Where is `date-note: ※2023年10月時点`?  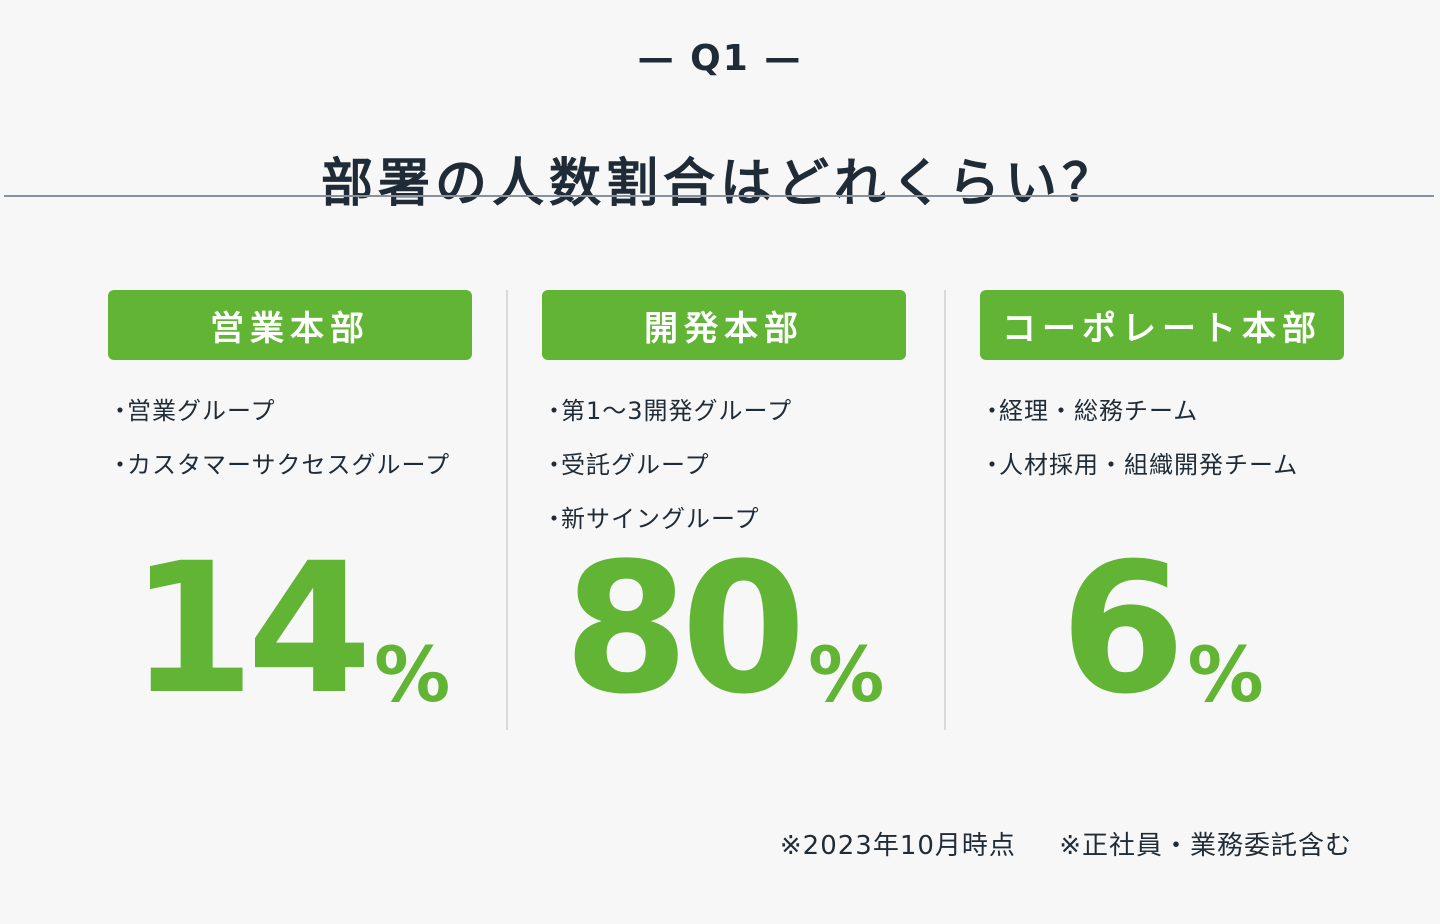 date-note: ※2023年10月時点 is located at coordinates (897, 846).